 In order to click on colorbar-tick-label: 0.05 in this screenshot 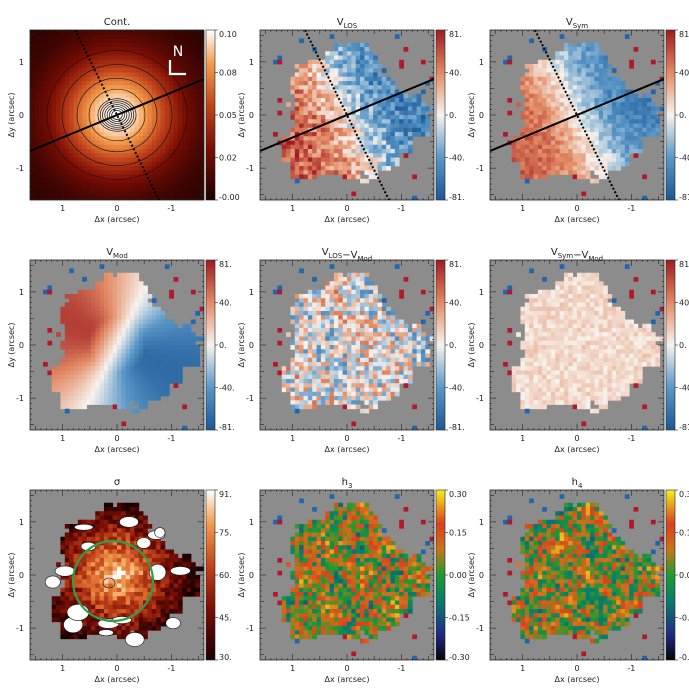, I will do `click(228, 115)`.